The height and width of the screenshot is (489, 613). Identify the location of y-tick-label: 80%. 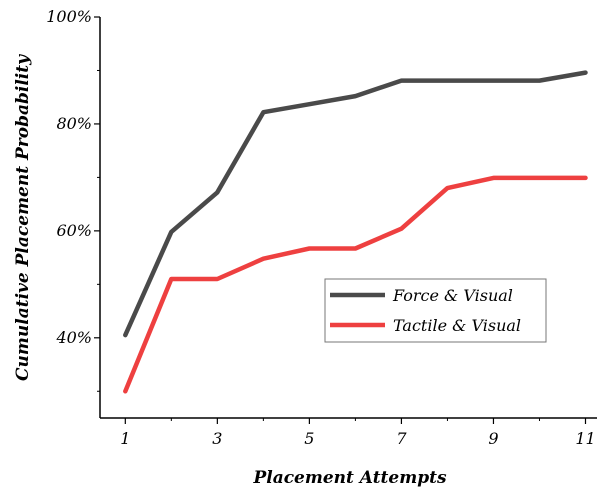
(74, 123).